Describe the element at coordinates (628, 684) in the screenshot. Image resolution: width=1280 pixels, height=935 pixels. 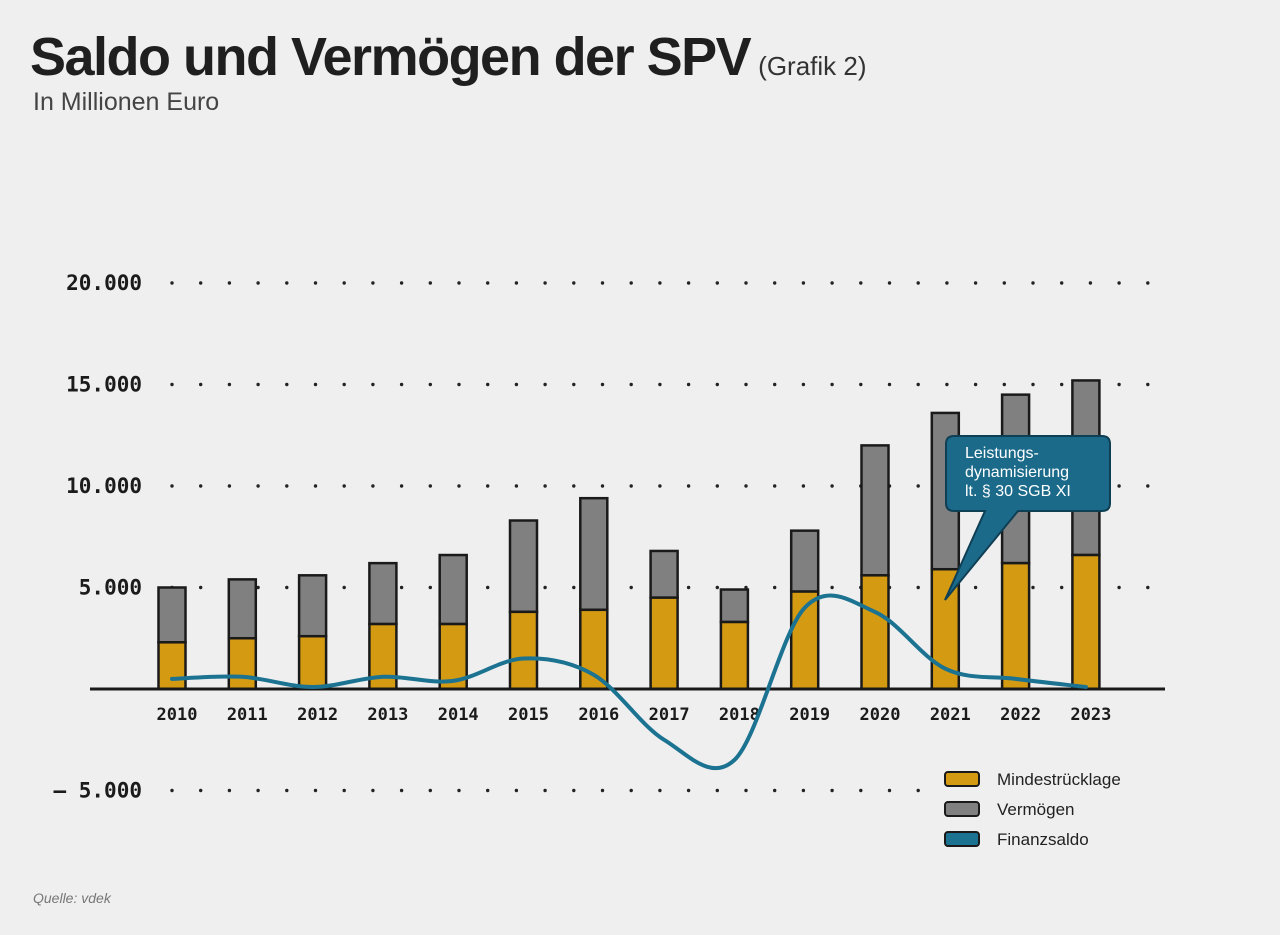
I see `finanzsaldo-points` at that location.